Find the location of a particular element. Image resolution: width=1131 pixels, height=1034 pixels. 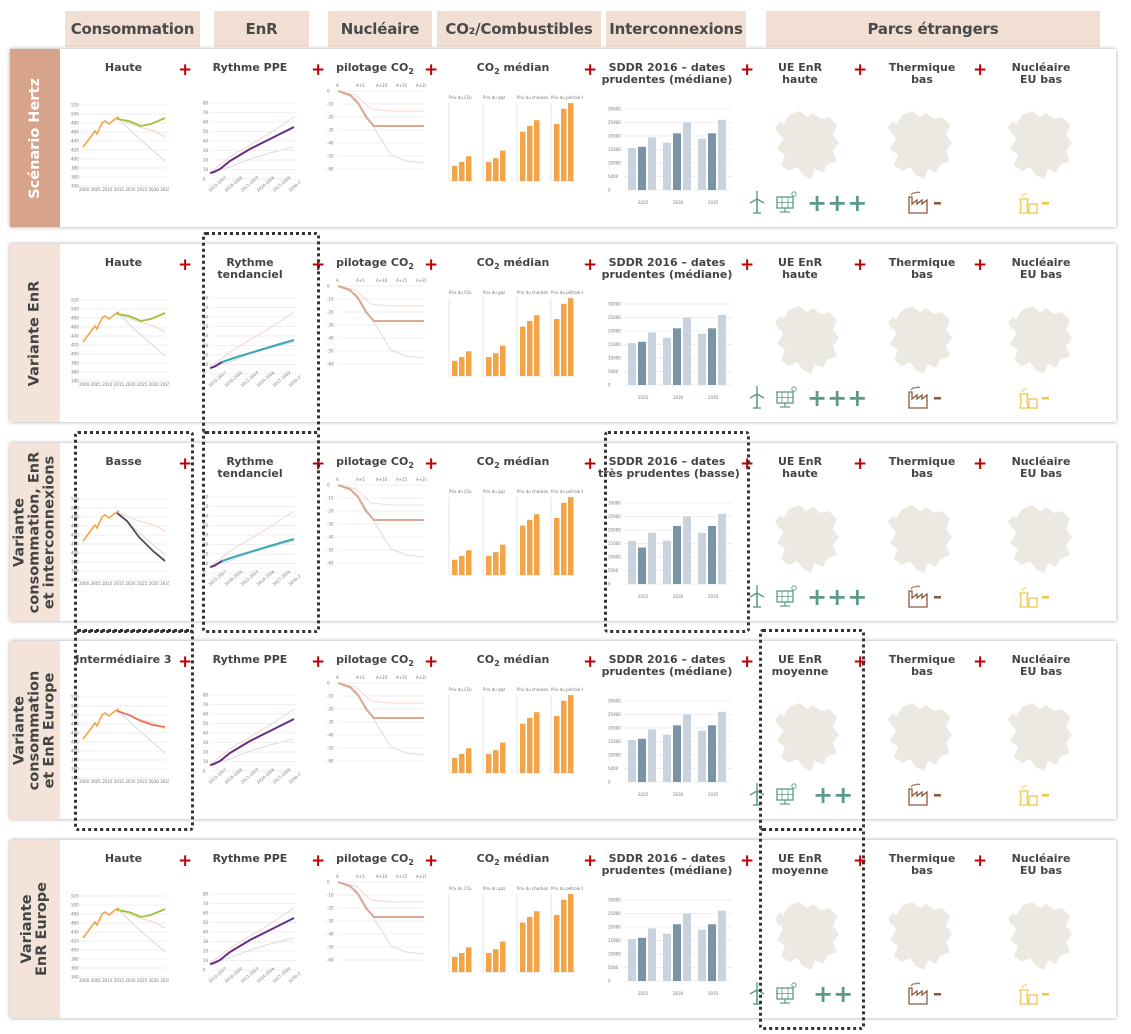

nuclear-plant-icon is located at coordinates (1028, 994).